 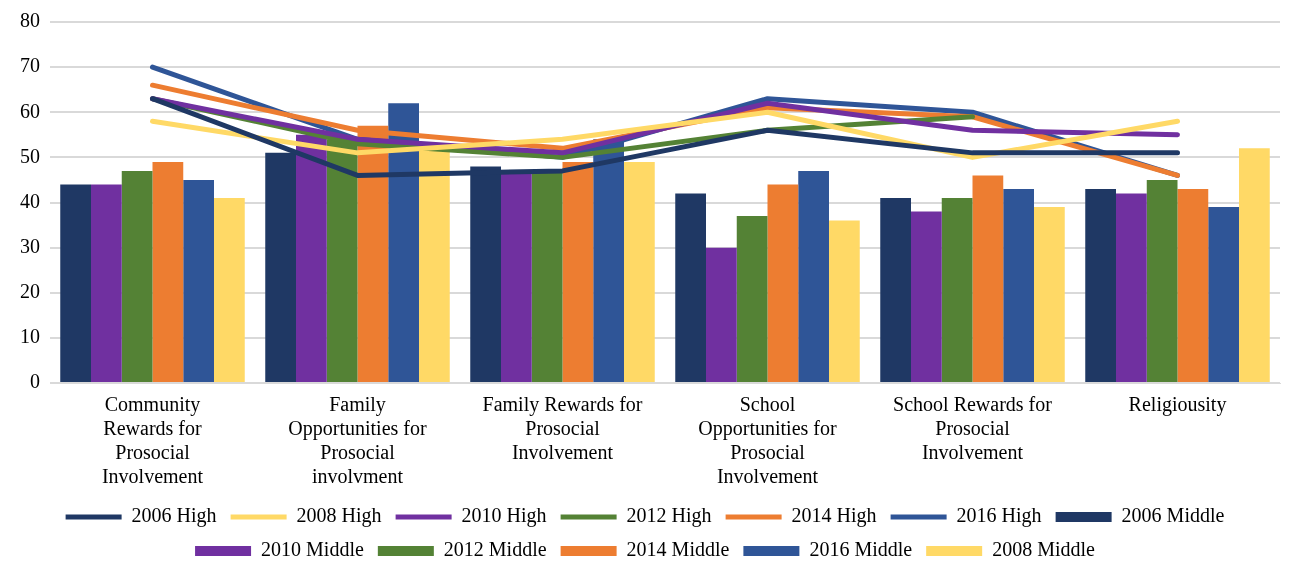 I want to click on x-tick-label: School Opportunities for Prosocial Involvement, so click(x=767, y=440).